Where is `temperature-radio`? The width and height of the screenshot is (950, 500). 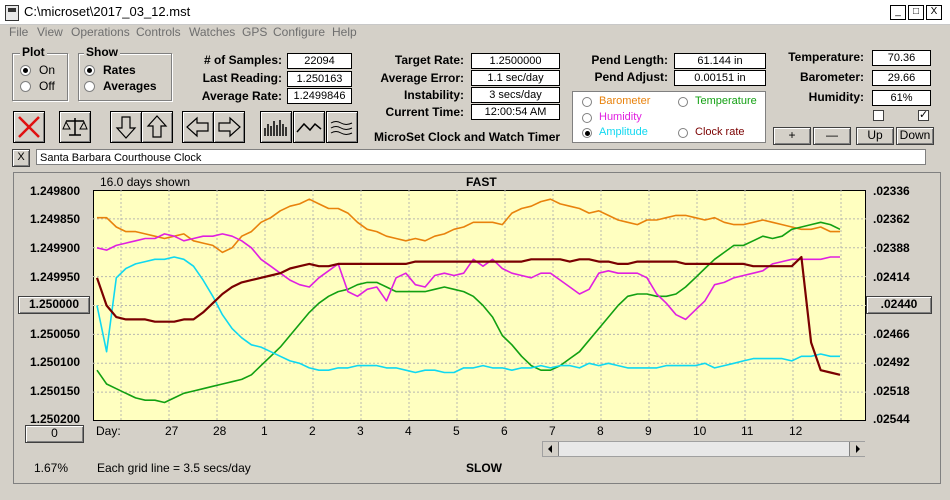
temperature-radio is located at coordinates (683, 102).